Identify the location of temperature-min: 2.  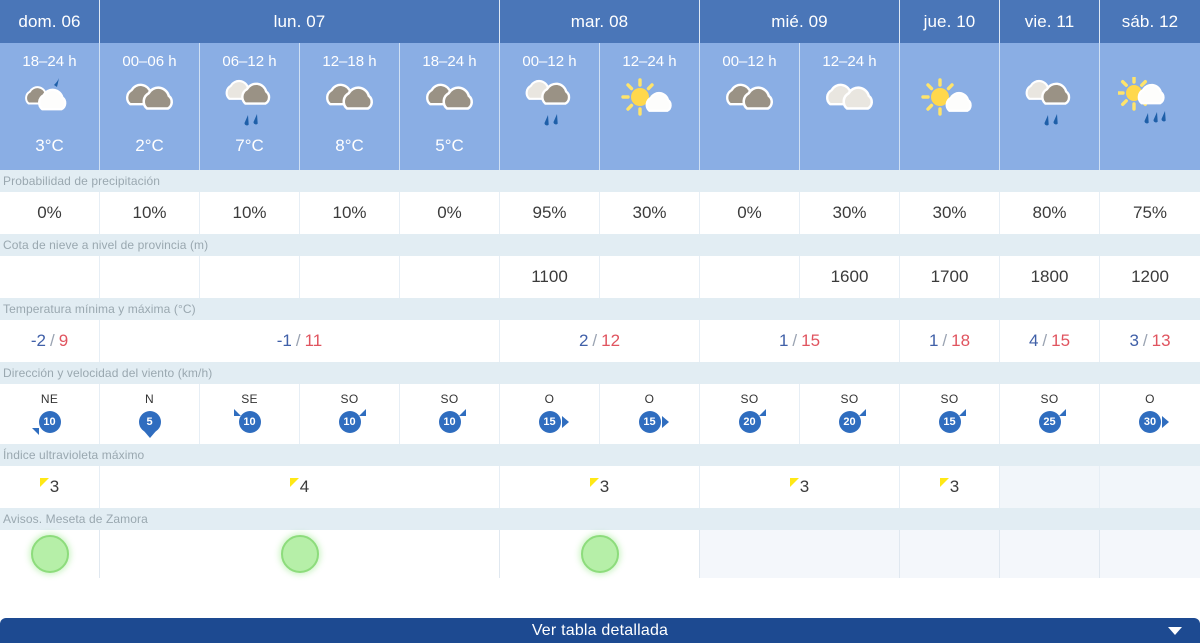
(583, 340).